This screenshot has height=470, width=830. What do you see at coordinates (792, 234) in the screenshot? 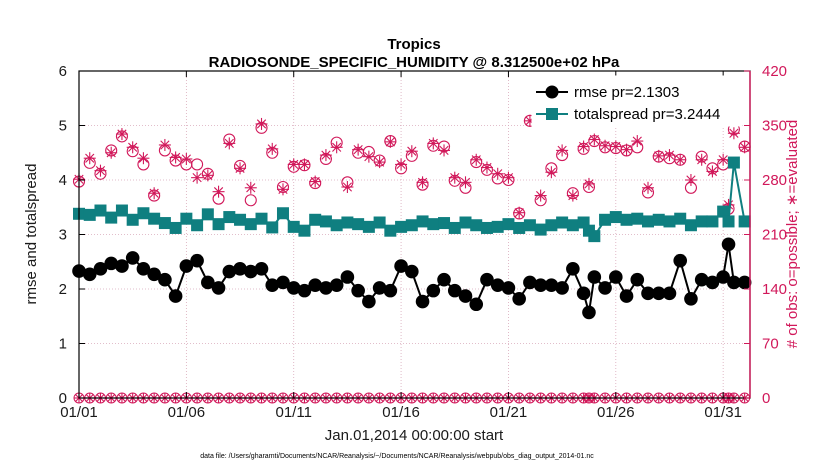
I see `y2-axis-label: # of obs: o=possible; ∗=evaluated` at bounding box center [792, 234].